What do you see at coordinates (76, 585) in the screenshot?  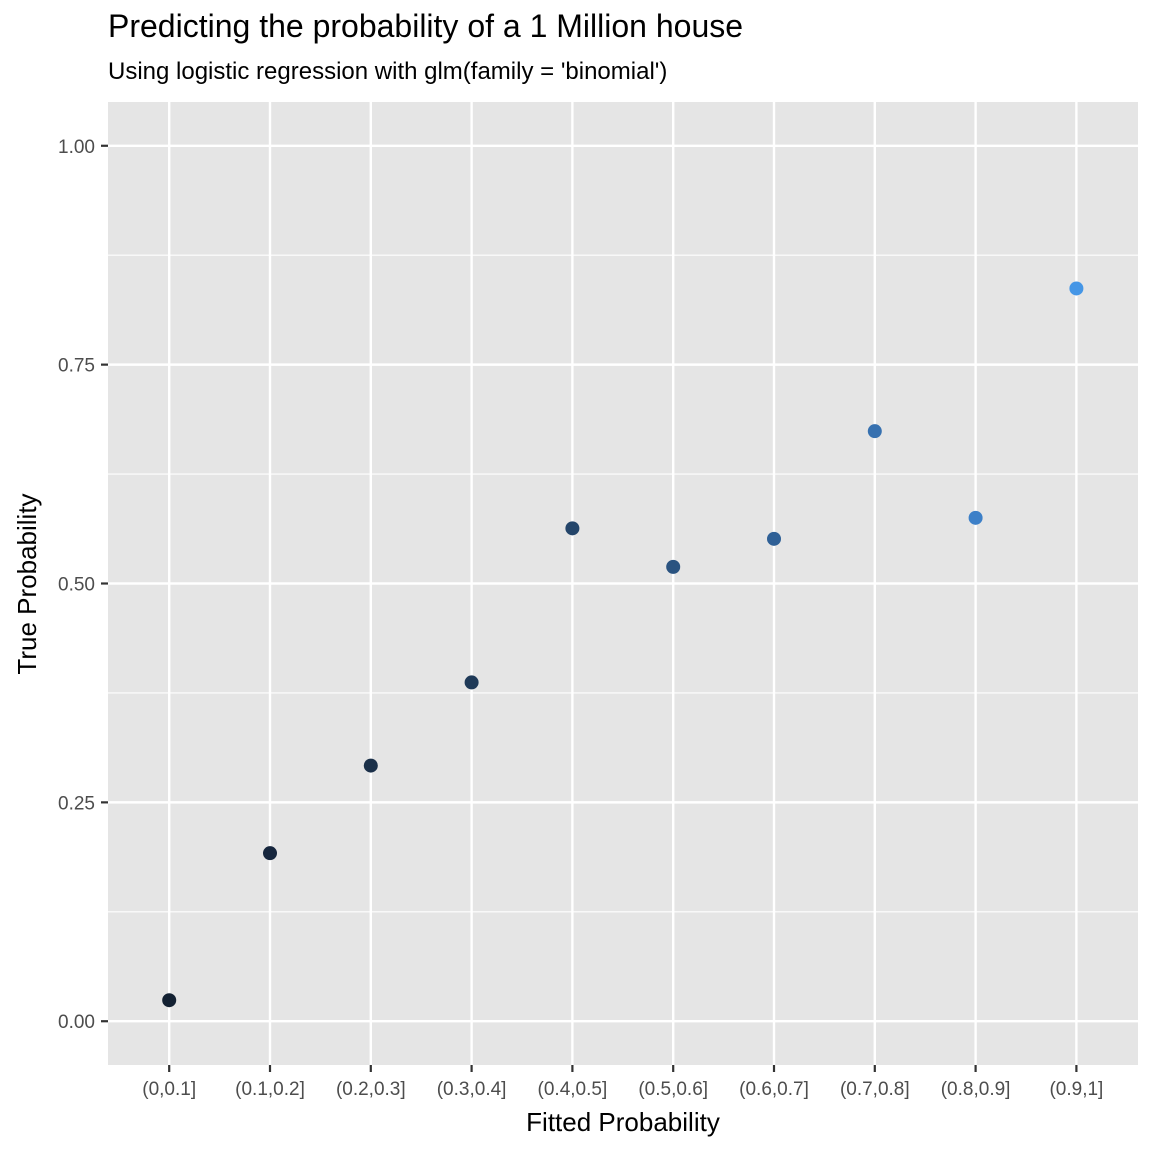 I see `y-tick-label: 0.50` at bounding box center [76, 585].